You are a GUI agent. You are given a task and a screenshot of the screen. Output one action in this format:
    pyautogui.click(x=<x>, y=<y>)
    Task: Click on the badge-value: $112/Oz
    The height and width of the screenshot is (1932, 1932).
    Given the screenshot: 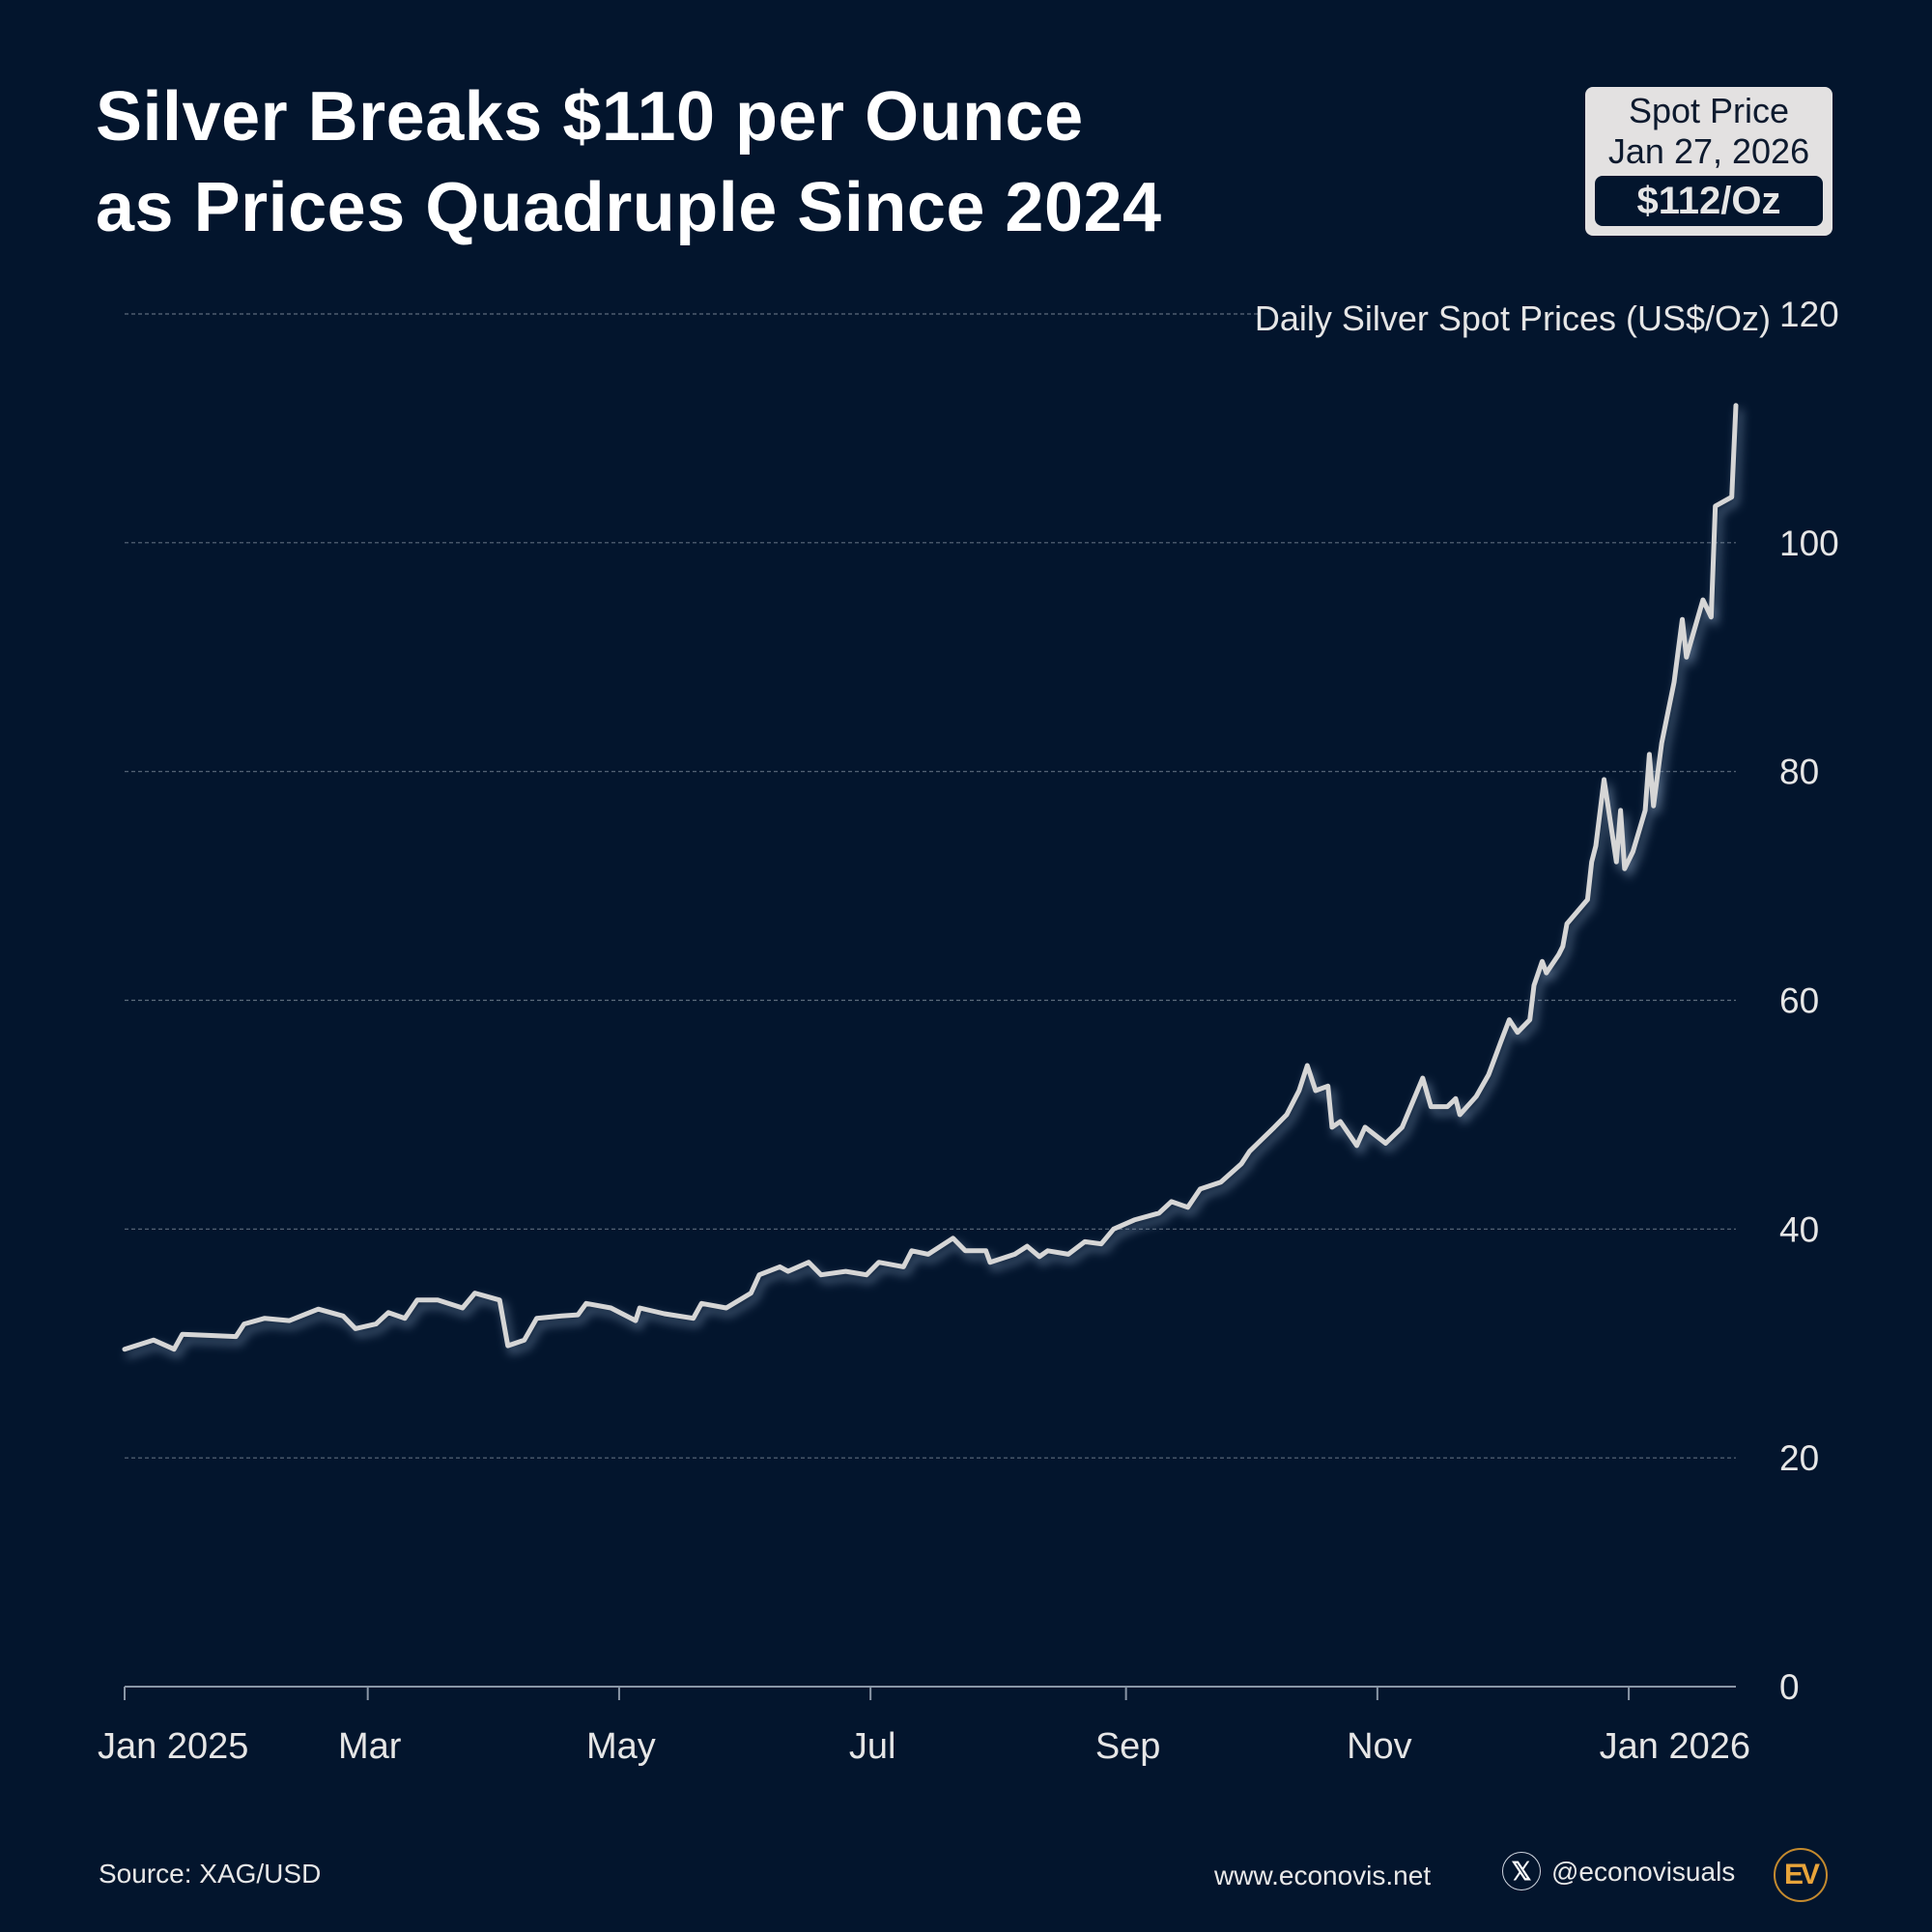 What is the action you would take?
    pyautogui.click(x=1709, y=201)
    